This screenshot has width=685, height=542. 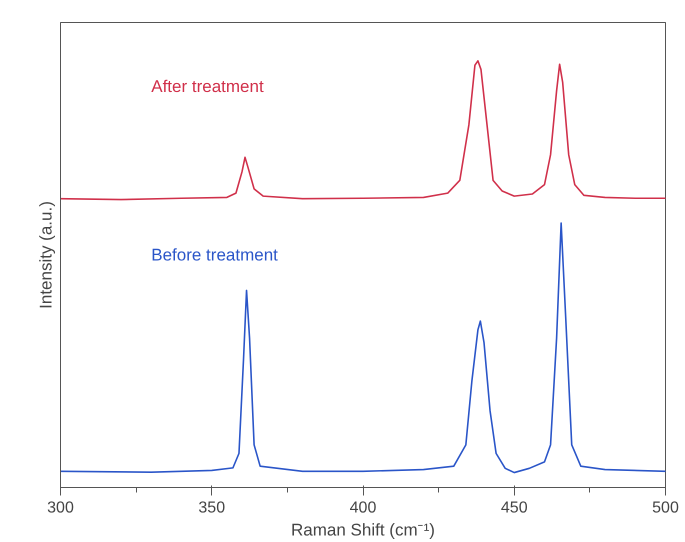 I want to click on x-tick-label: 350, so click(x=212, y=508).